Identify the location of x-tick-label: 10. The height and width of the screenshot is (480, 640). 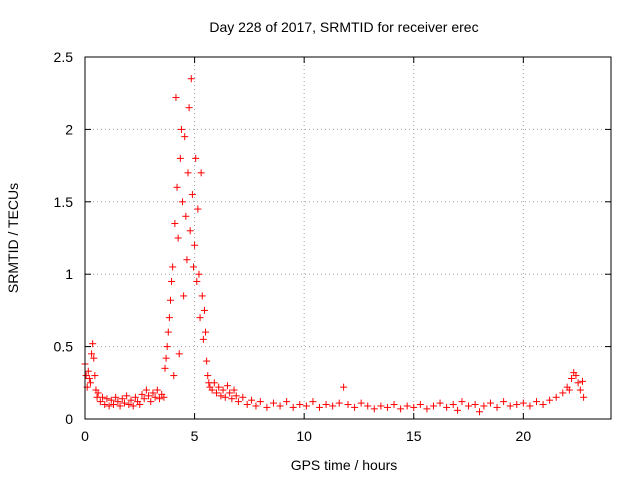
(304, 436).